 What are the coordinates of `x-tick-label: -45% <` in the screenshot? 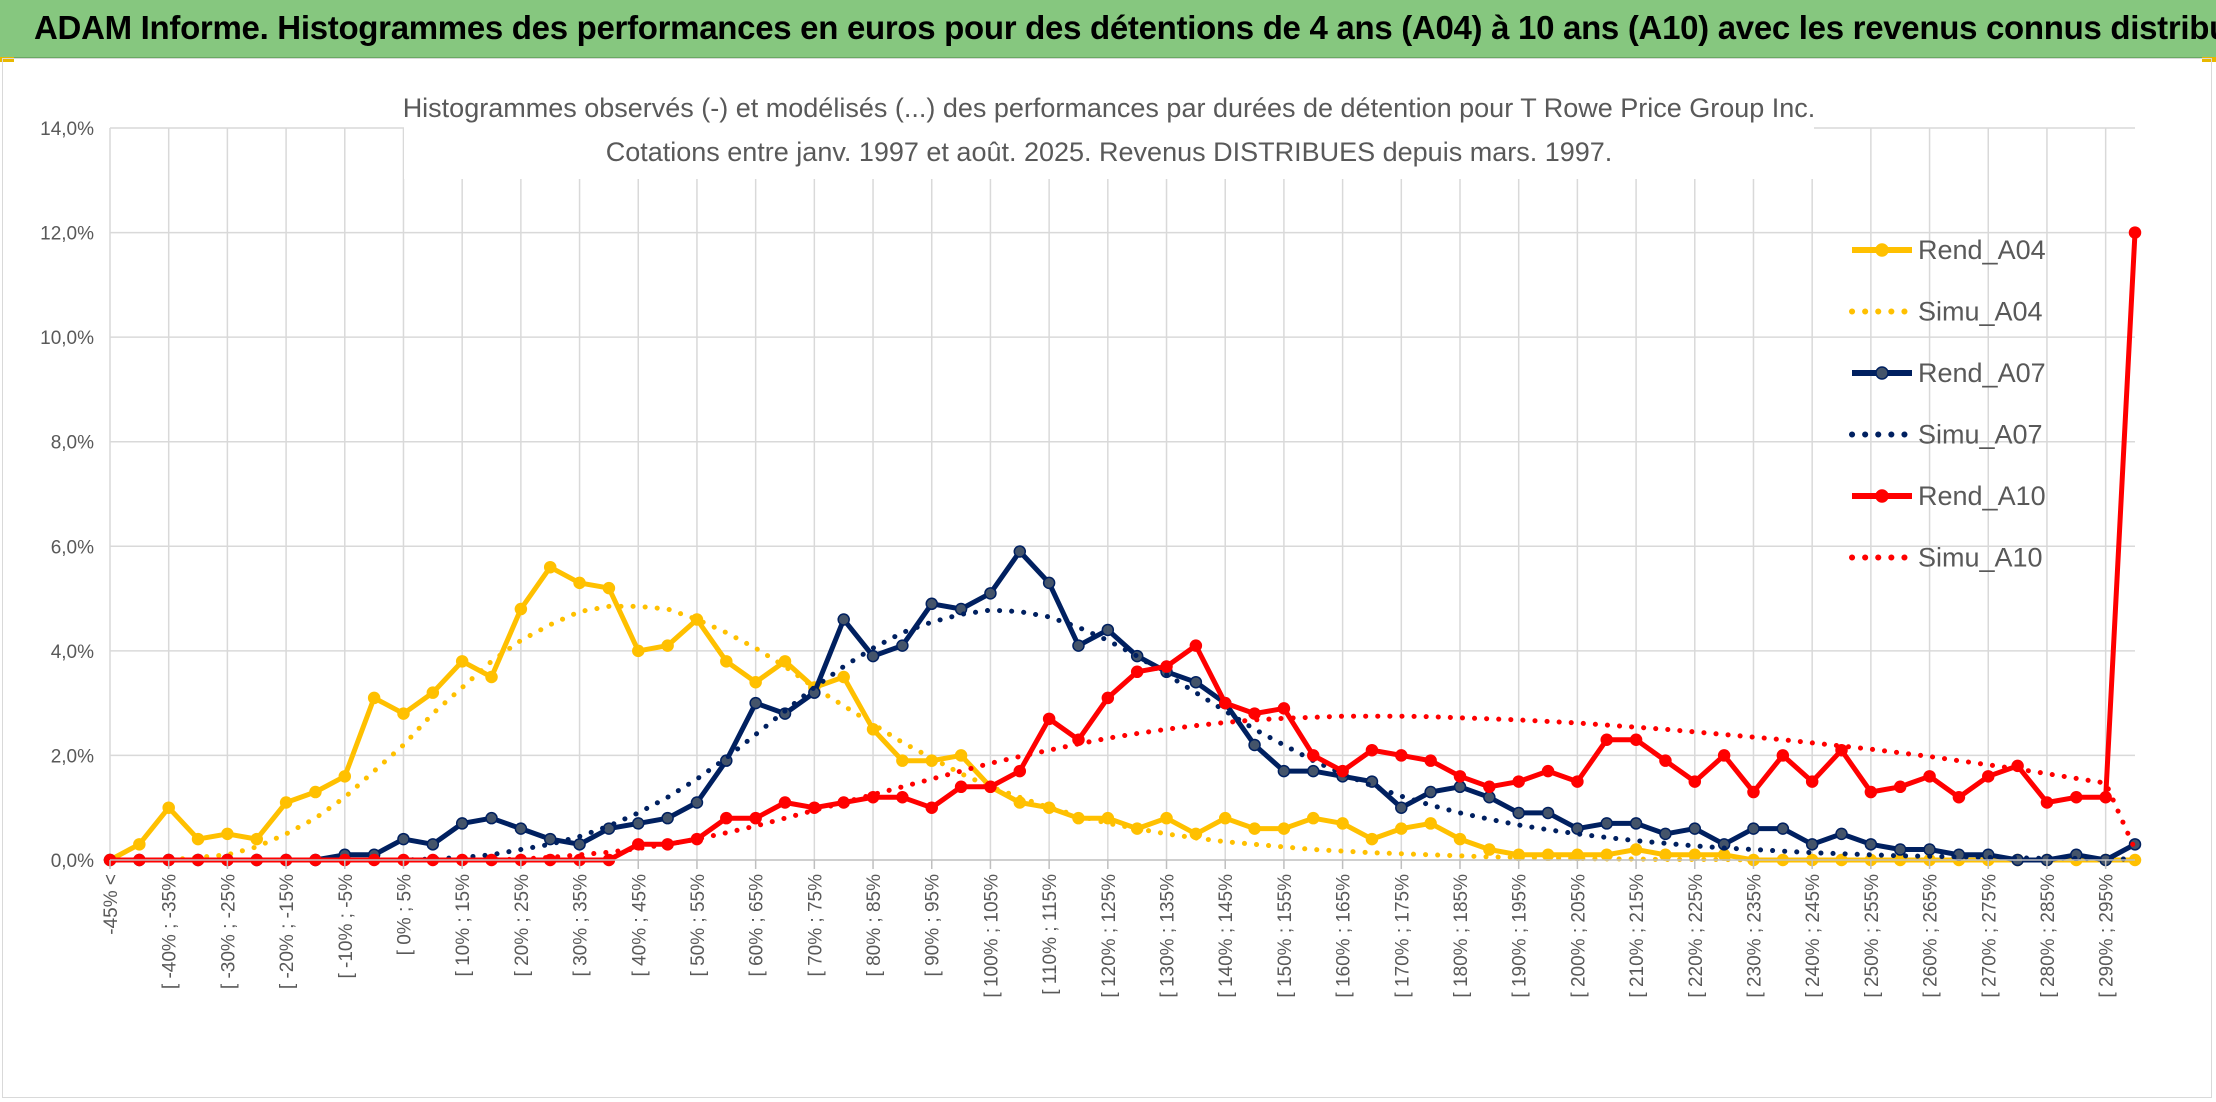 It's located at (111, 904).